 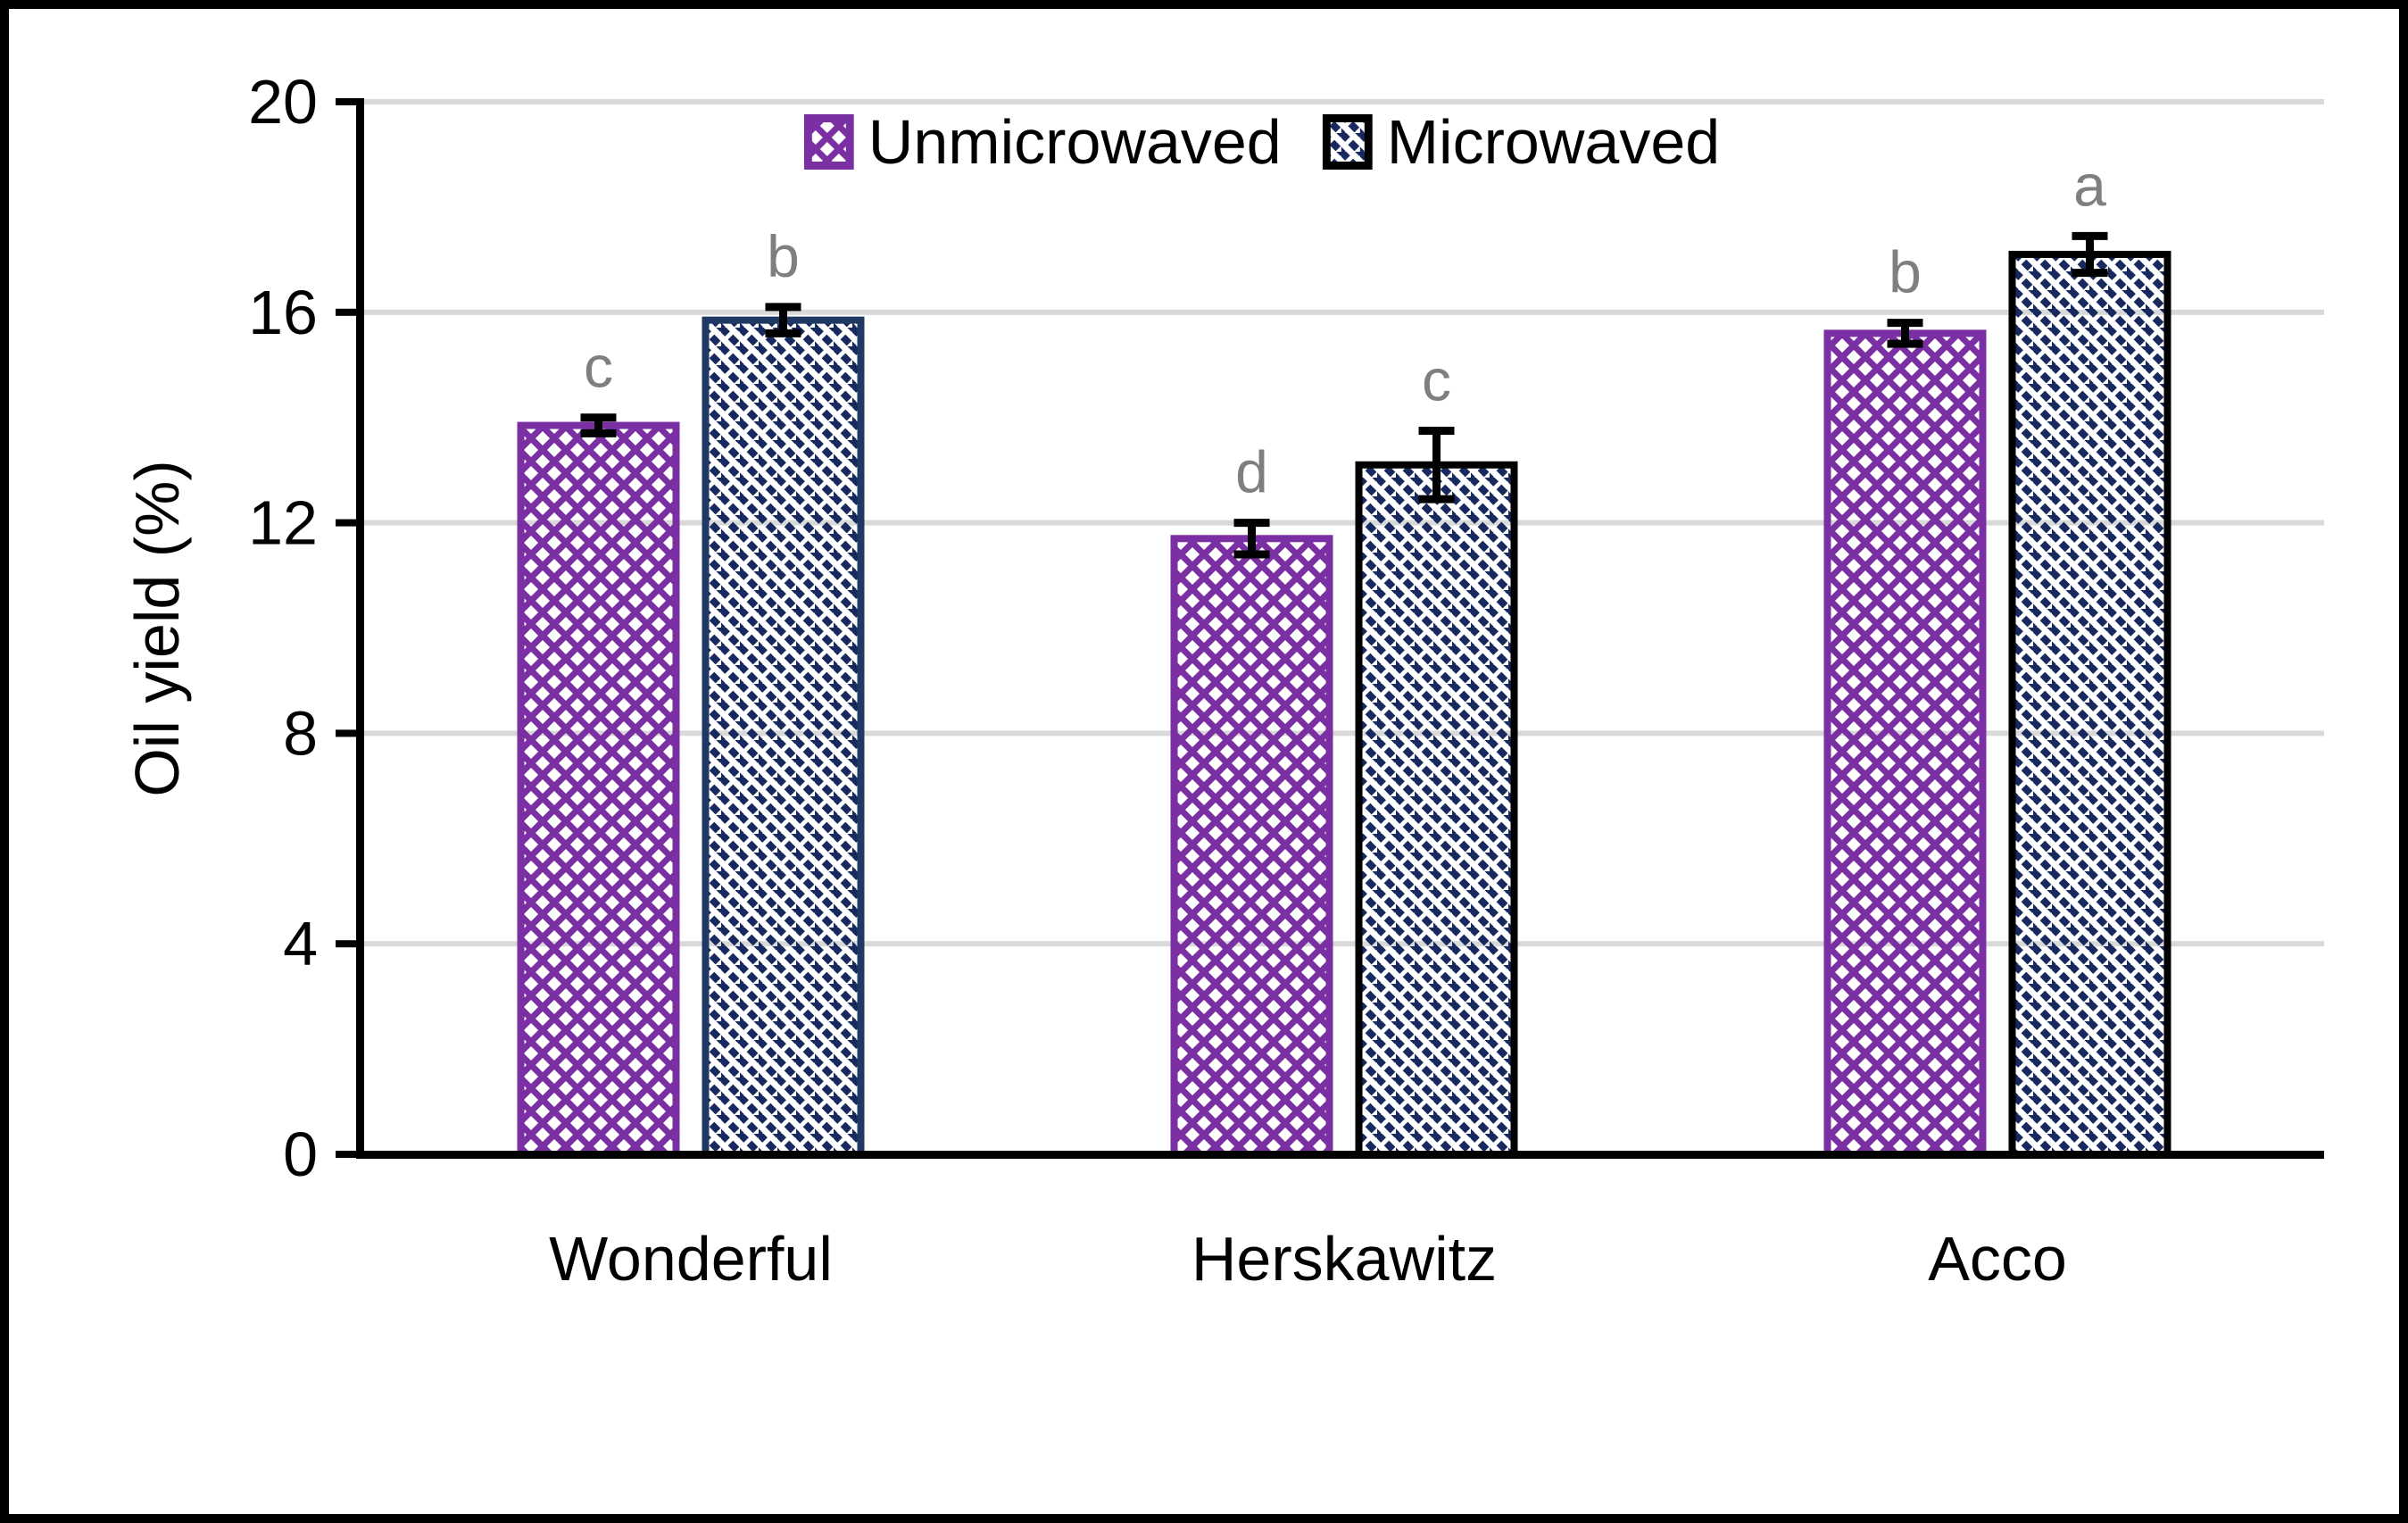 What do you see at coordinates (300, 733) in the screenshot?
I see `y-tick-label: 8` at bounding box center [300, 733].